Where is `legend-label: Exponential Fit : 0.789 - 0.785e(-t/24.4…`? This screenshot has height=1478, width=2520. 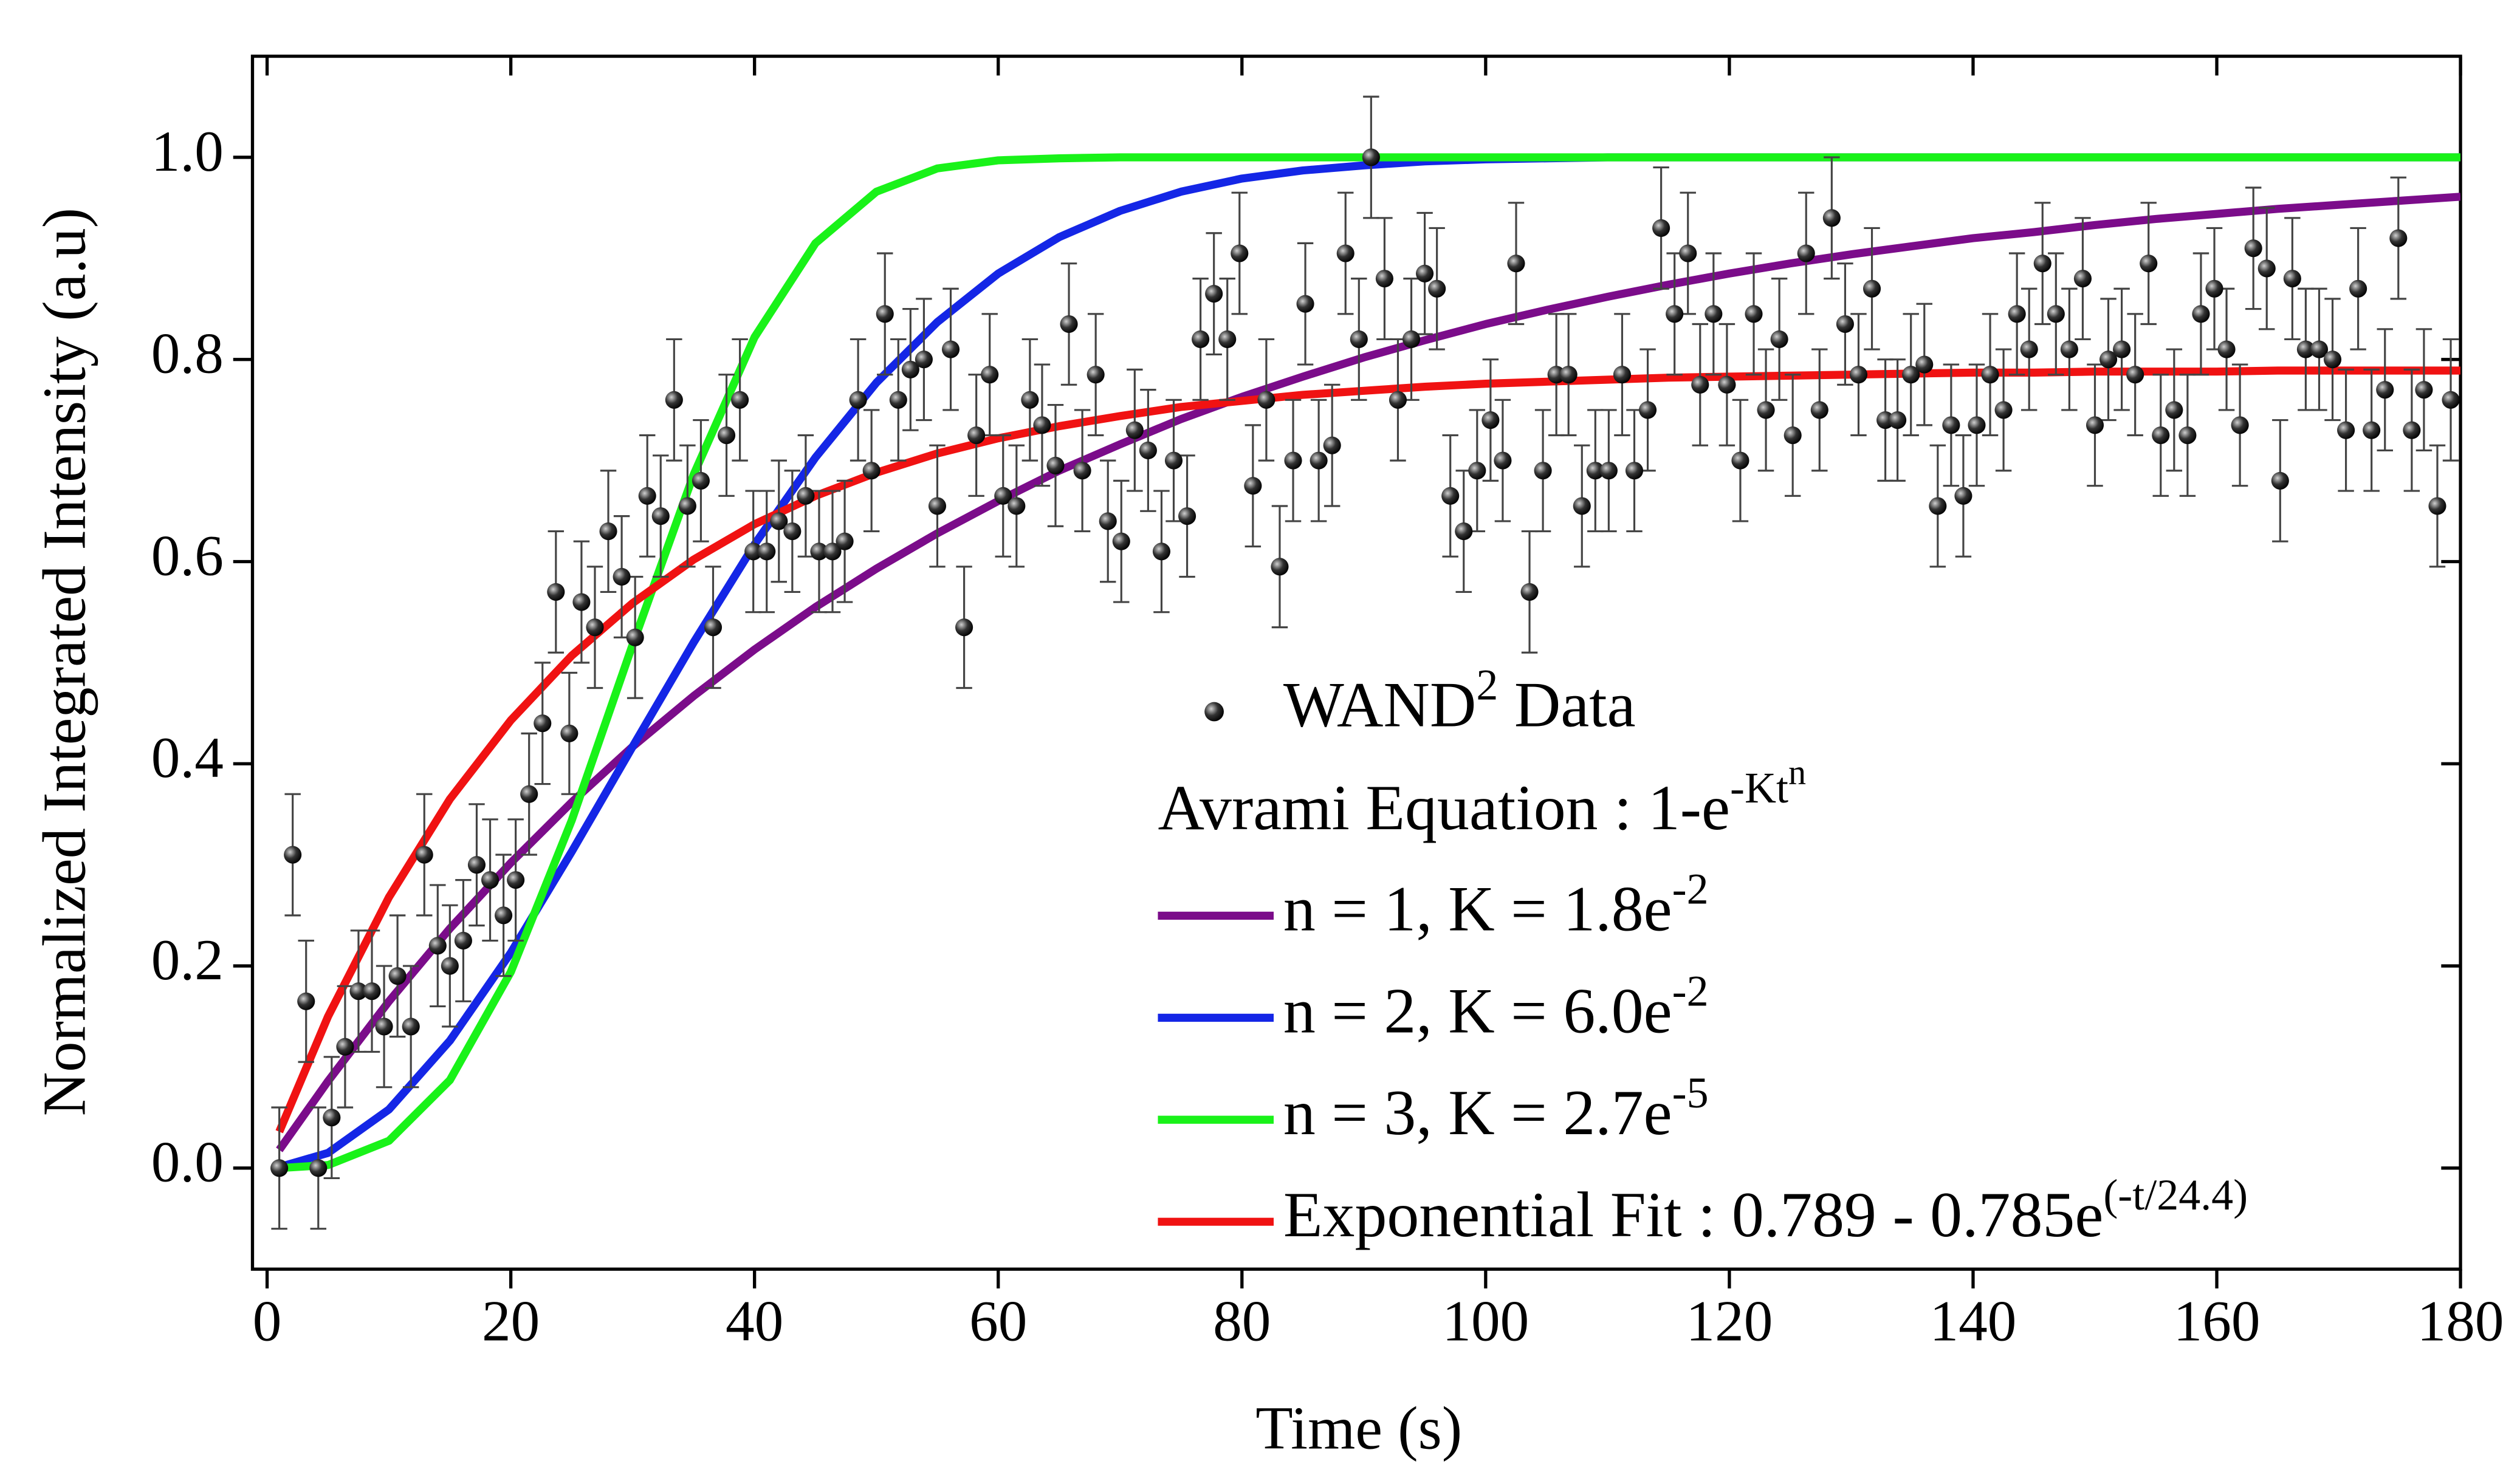
legend-label: Exponential Fit : 0.789 - 0.785e(-t/24.4… is located at coordinates (1765, 1211).